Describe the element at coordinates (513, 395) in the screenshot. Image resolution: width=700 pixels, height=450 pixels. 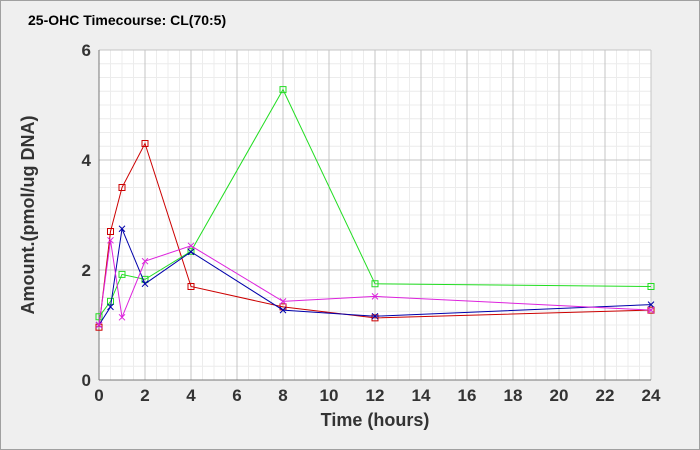
I see `x-tick-label: 18` at that location.